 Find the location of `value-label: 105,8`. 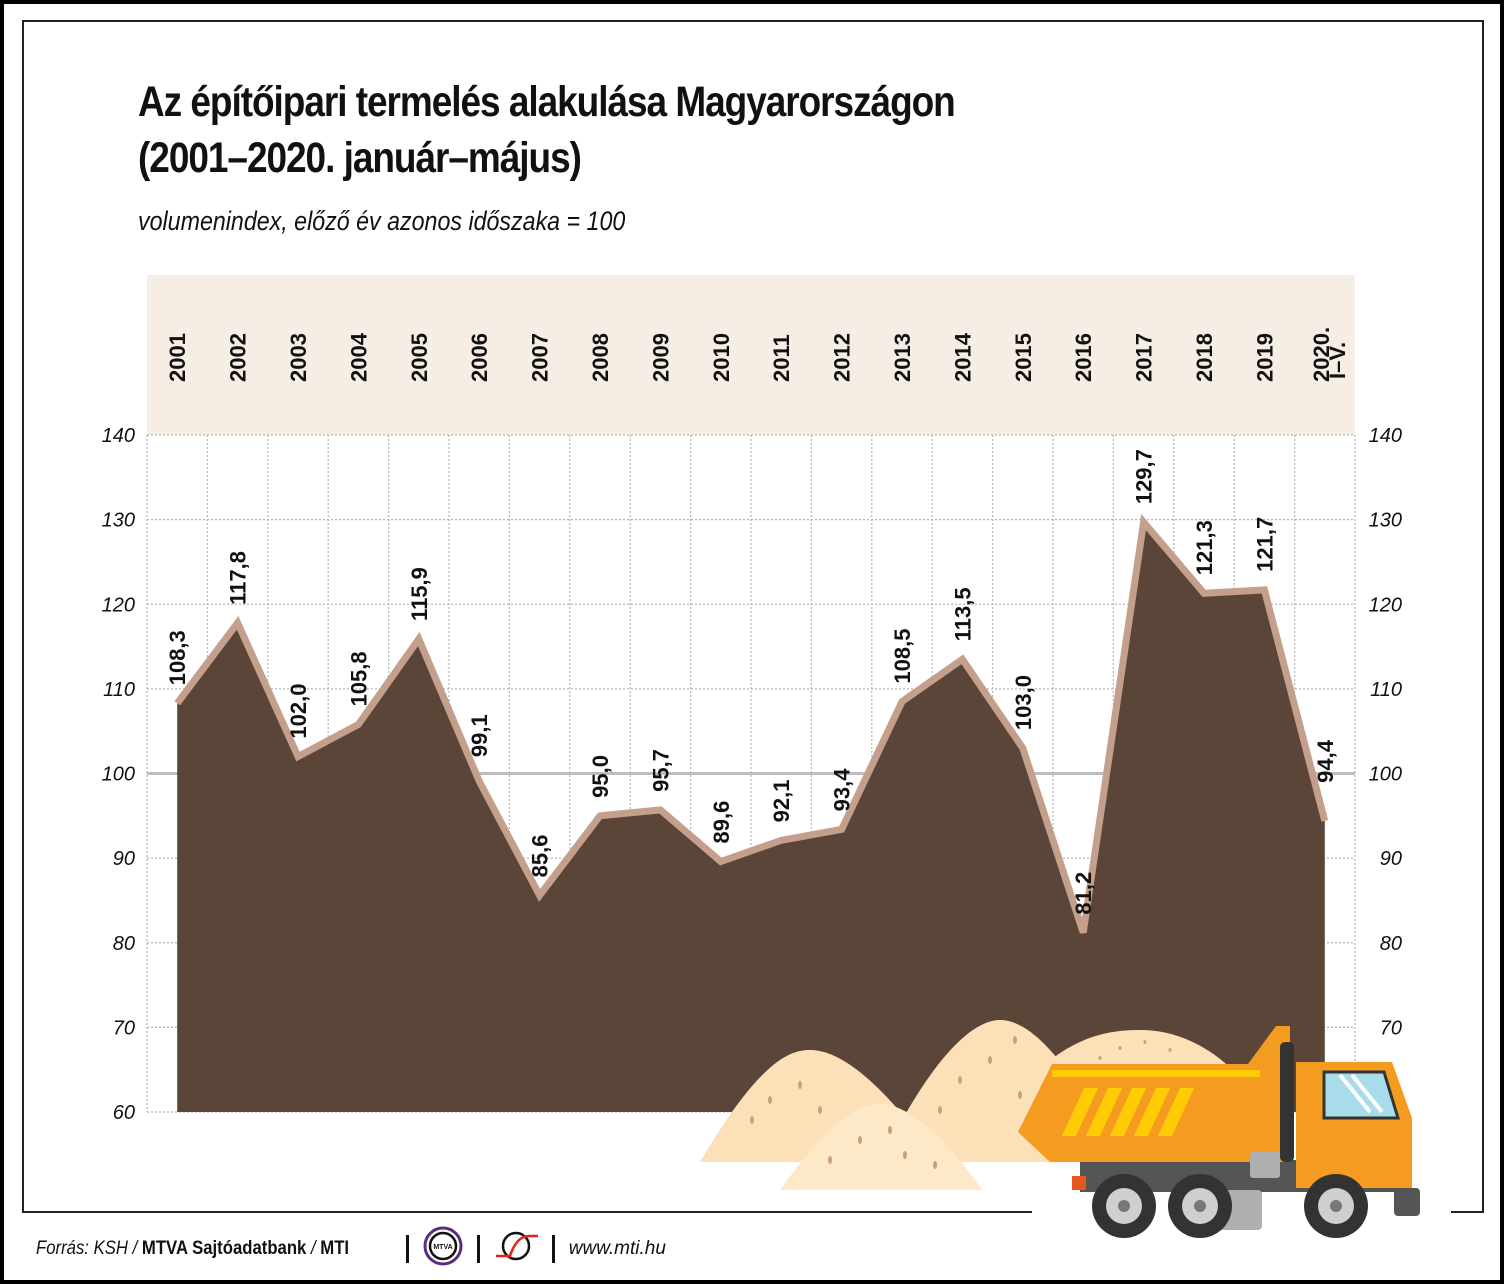

value-label: 105,8 is located at coordinates (358, 678).